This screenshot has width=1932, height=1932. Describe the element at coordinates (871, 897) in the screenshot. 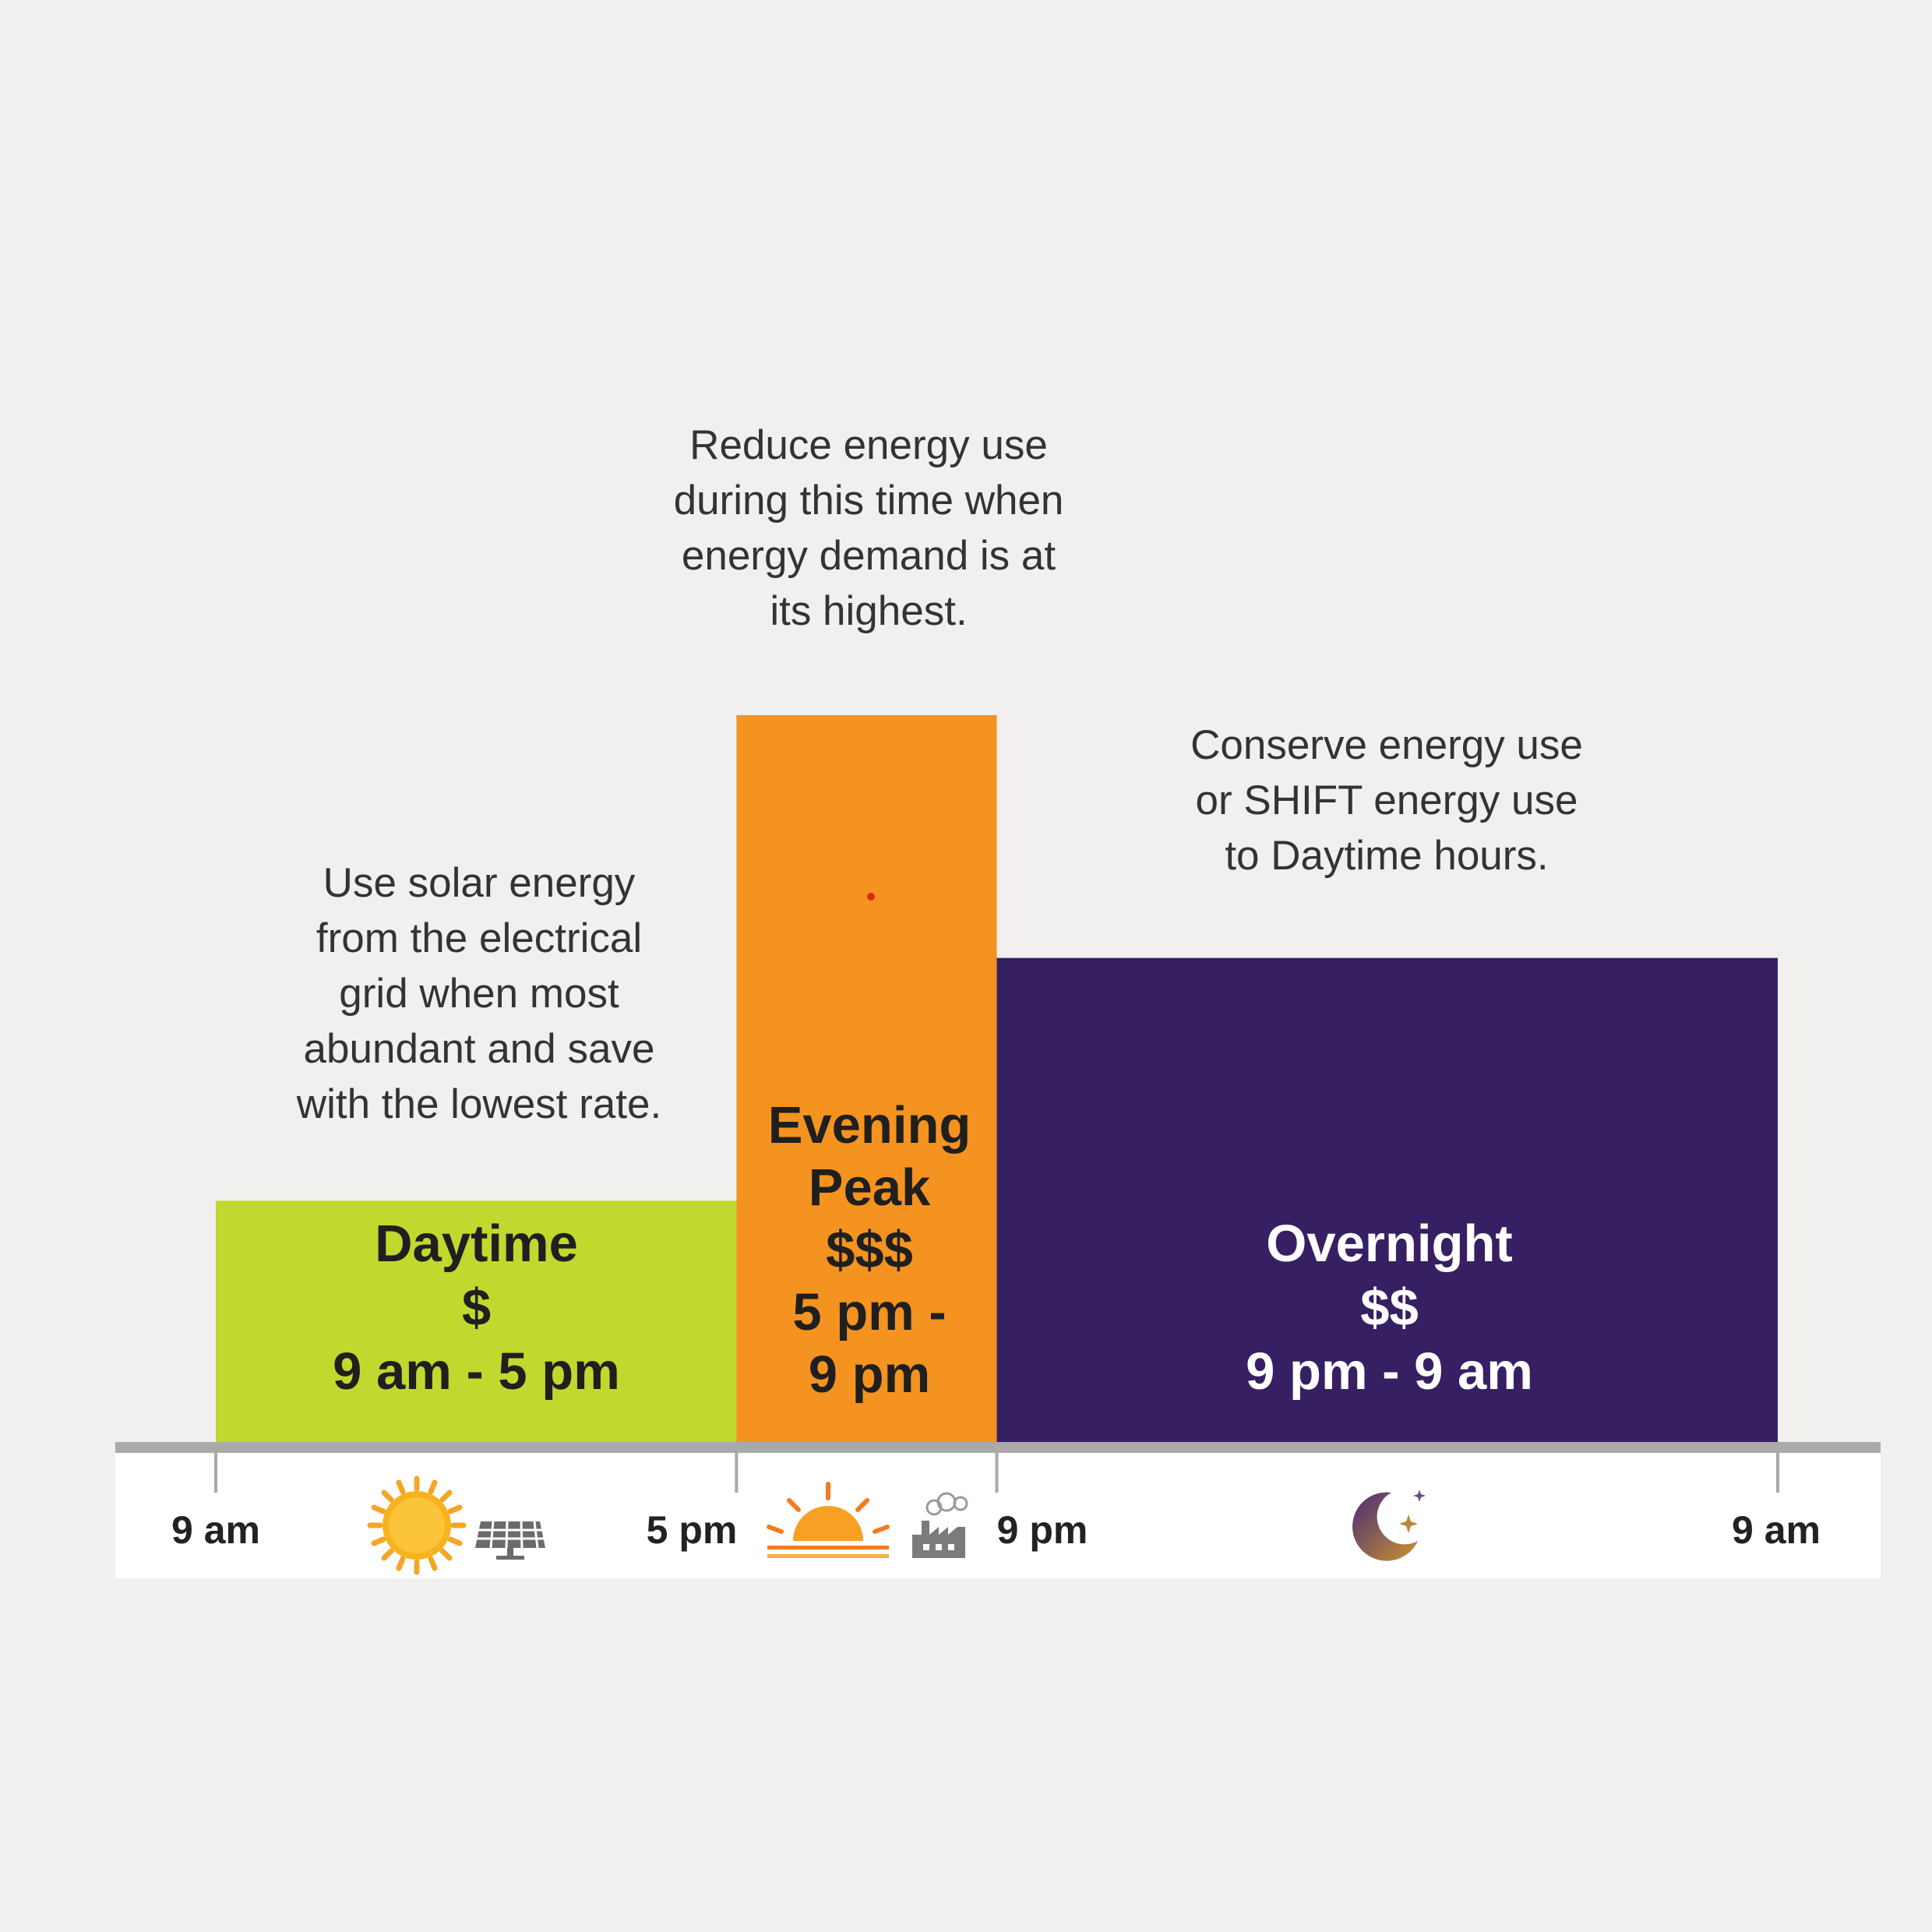

I see `marker-dot` at that location.